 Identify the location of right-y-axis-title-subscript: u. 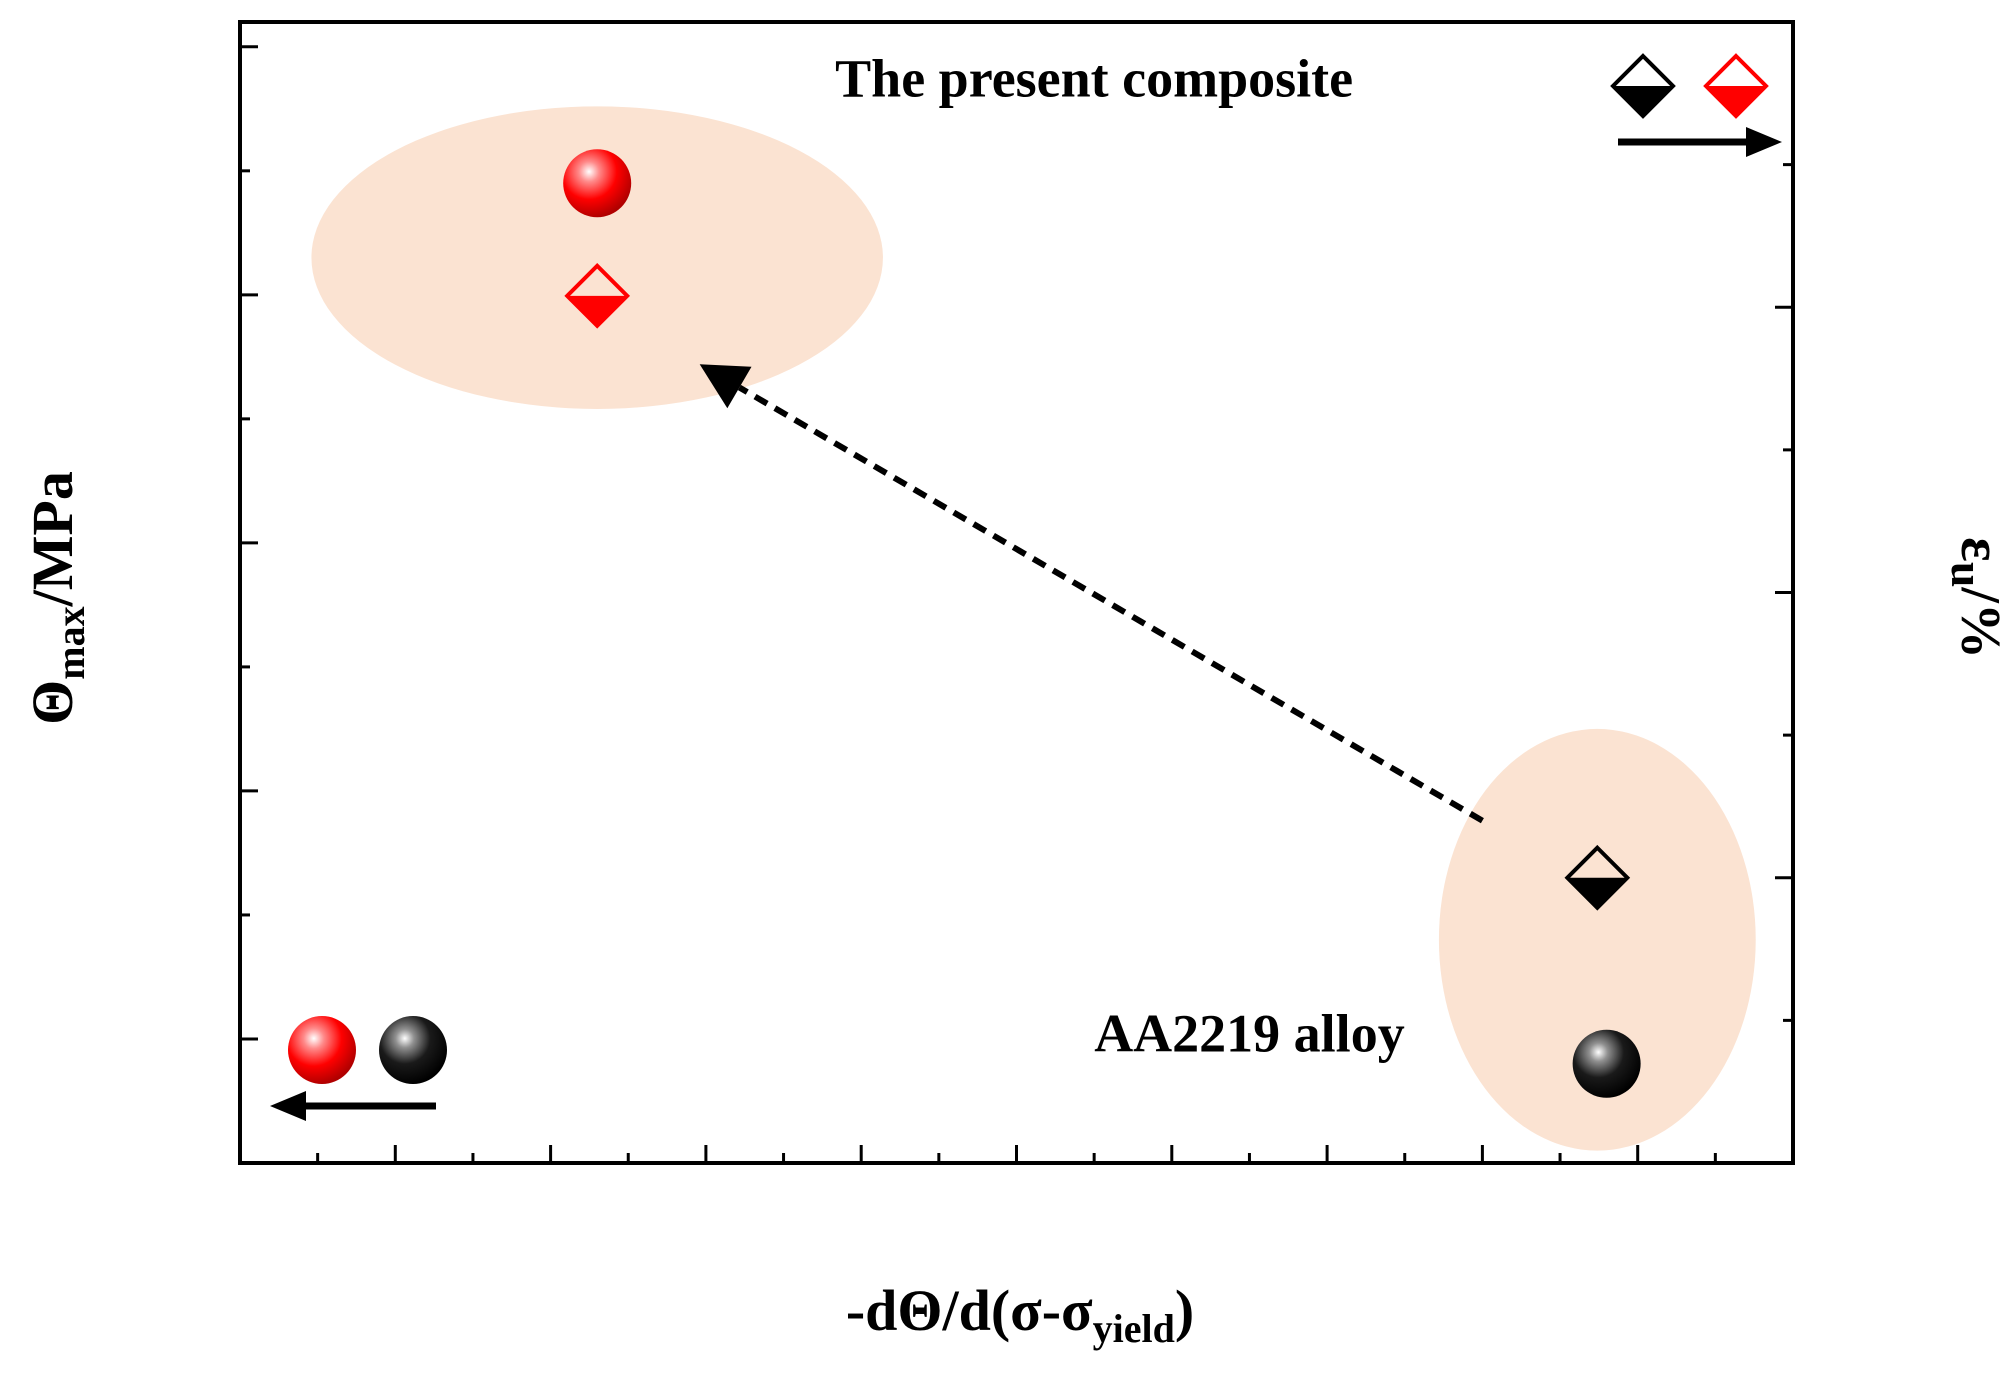
(1967, 575).